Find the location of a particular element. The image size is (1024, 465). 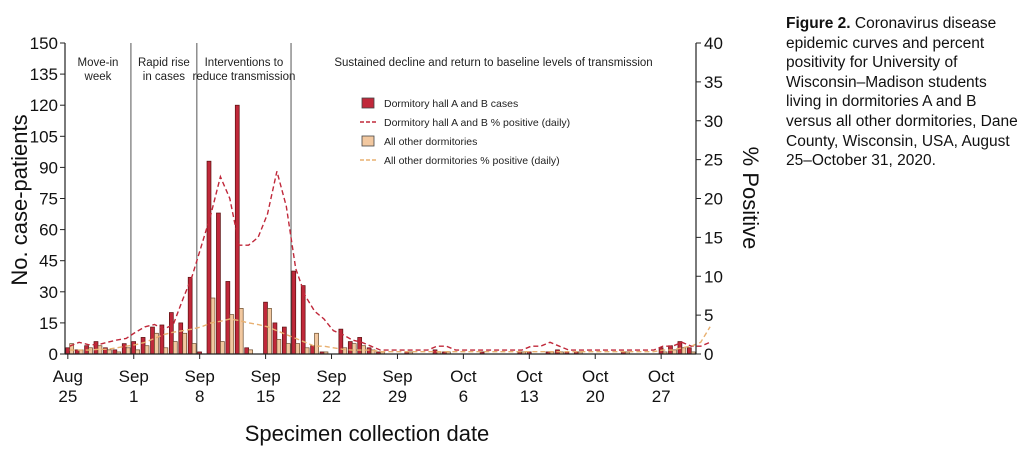

x-tick-date: 15 is located at coordinates (265, 396).